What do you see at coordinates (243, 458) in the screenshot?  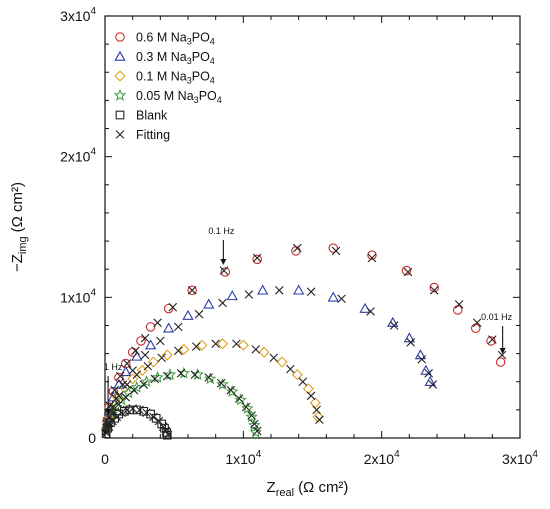 I see `x-tick-label: 1x10⁴` at bounding box center [243, 458].